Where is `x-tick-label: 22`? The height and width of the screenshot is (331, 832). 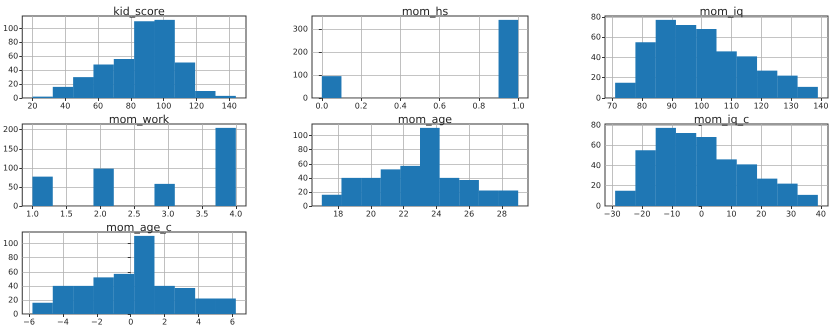
x-tick-label: 22 is located at coordinates (403, 214).